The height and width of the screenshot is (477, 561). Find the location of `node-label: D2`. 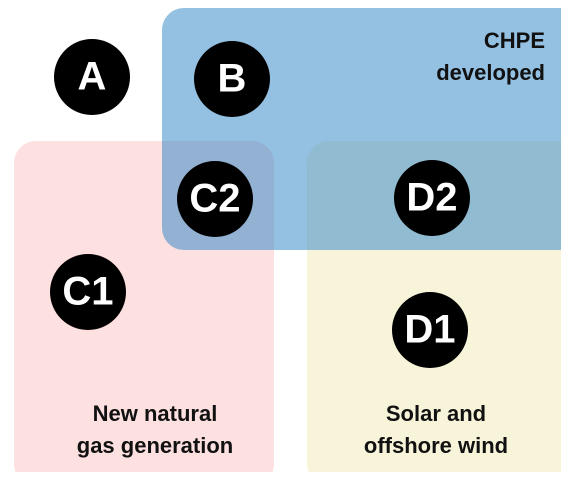

node-label: D2 is located at coordinates (431, 198).